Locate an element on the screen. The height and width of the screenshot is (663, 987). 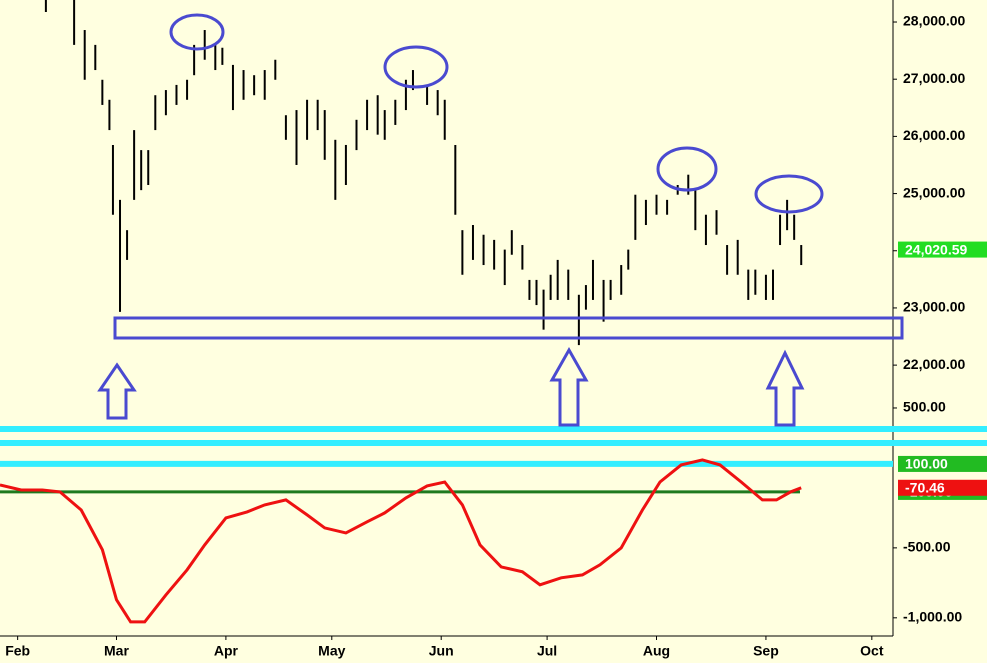
x-tick-label: Oct is located at coordinates (872, 651).